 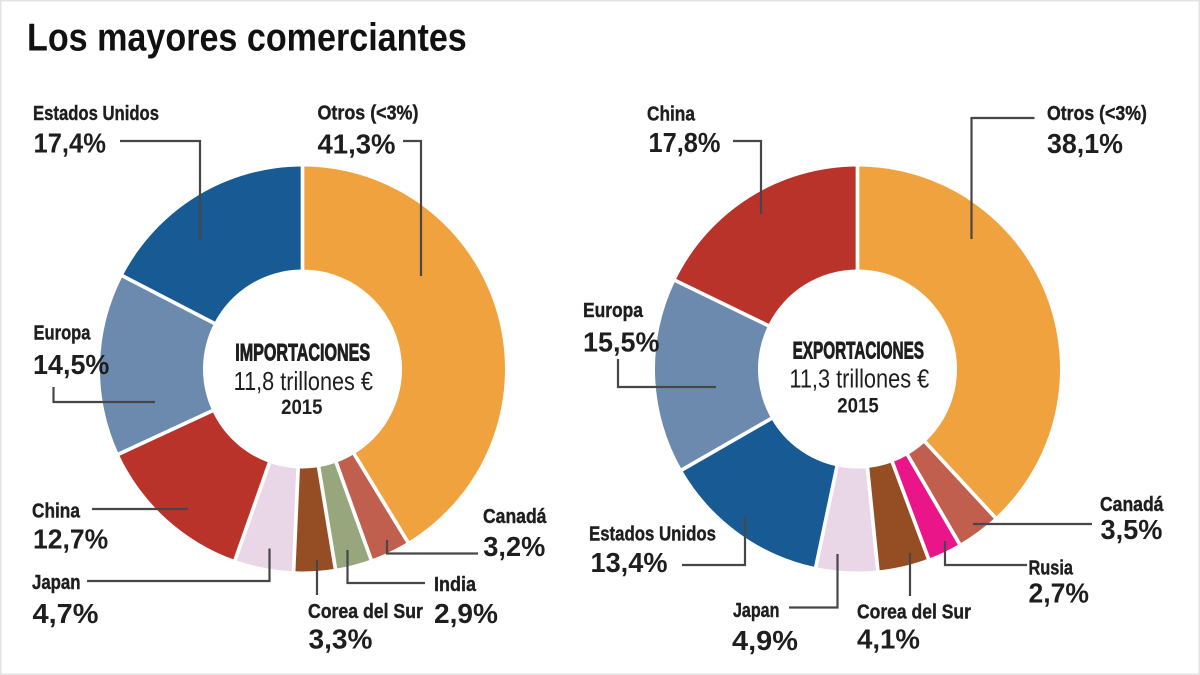 I want to click on svg-text: 4,7%, so click(x=66, y=613).